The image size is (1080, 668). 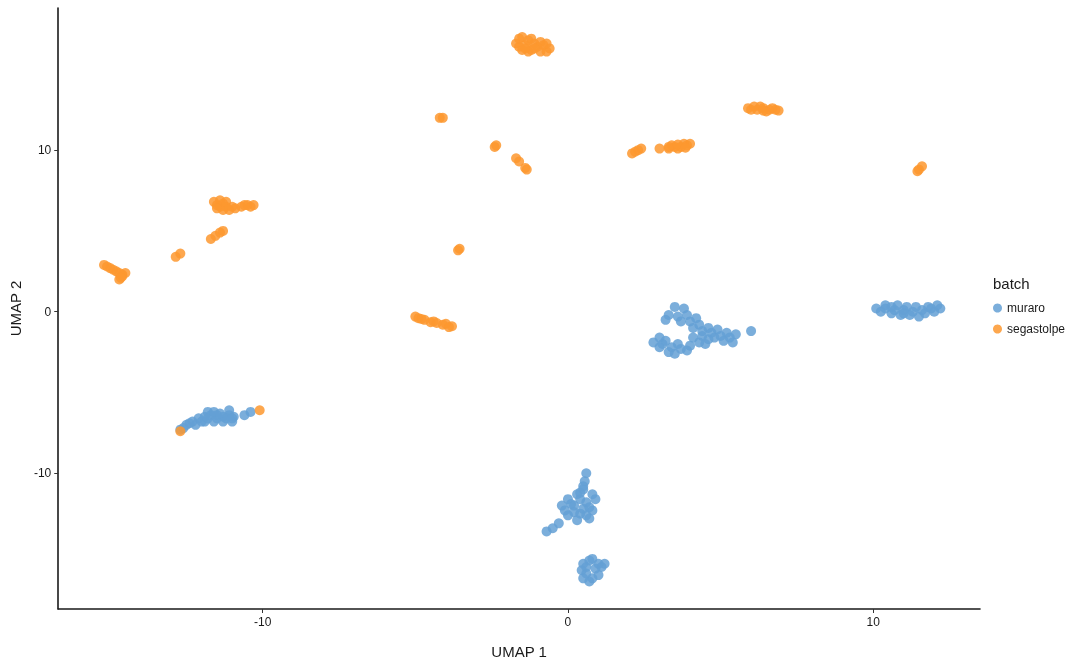 I want to click on x-tick-label: -10, so click(x=263, y=622).